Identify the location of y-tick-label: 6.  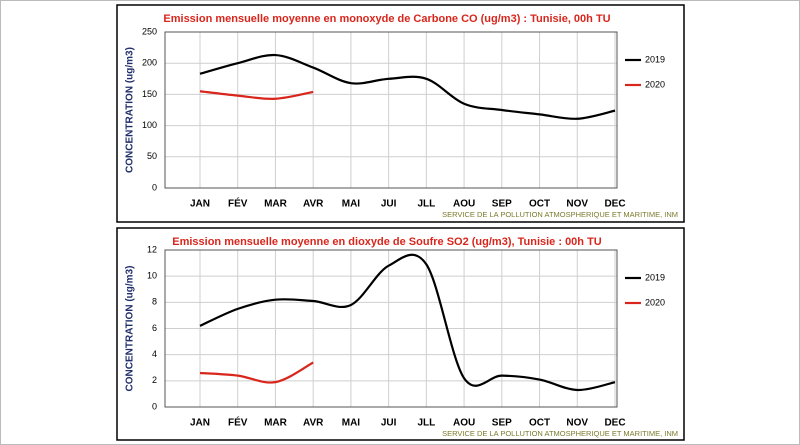
(154, 328).